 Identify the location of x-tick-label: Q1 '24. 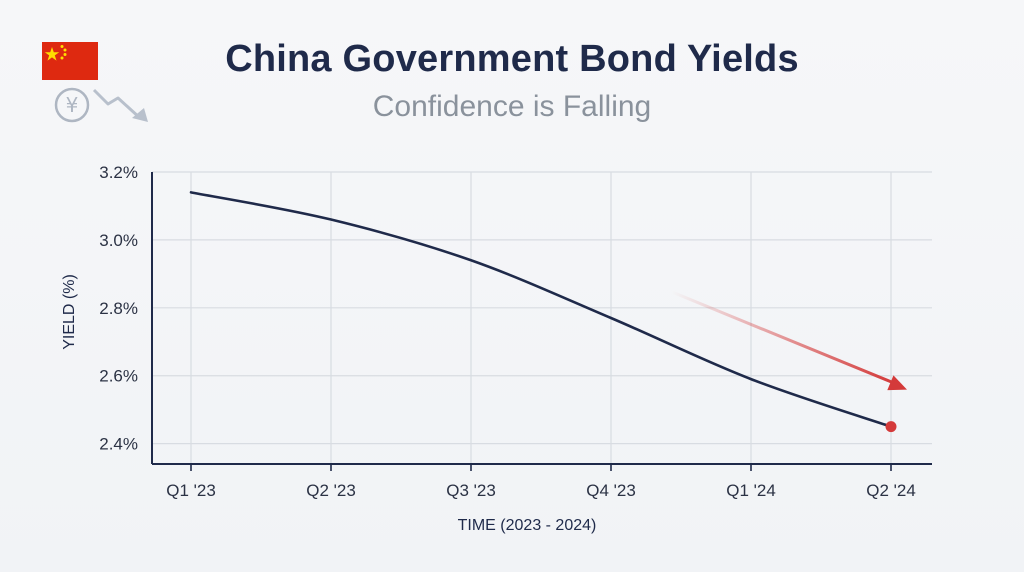
(751, 490).